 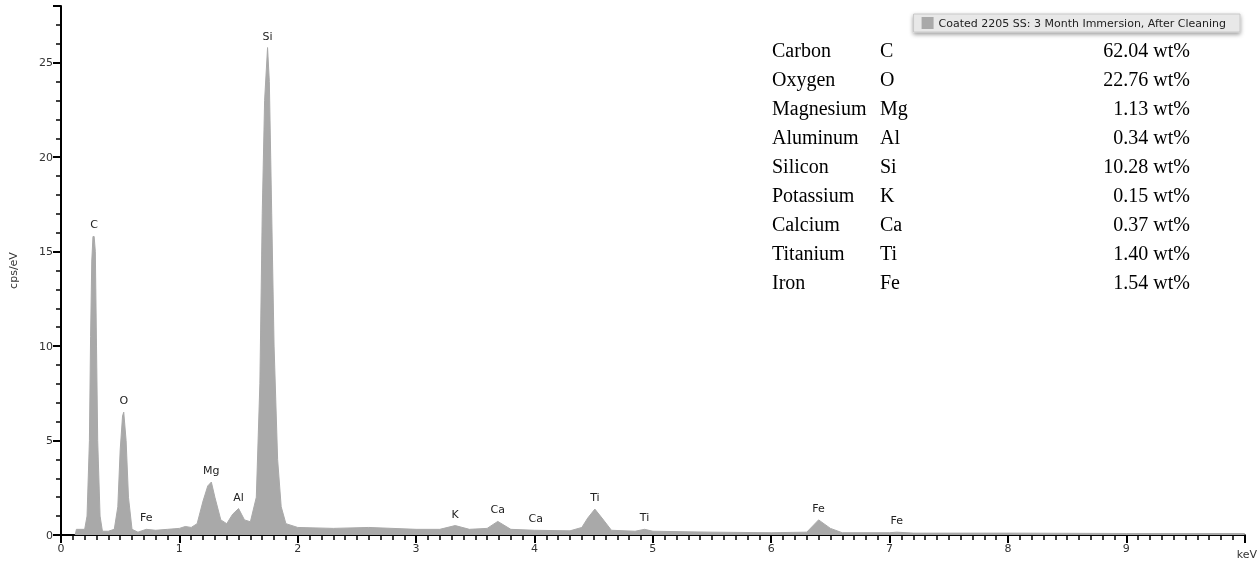 What do you see at coordinates (813, 195) in the screenshot?
I see `annotation: Potassium` at bounding box center [813, 195].